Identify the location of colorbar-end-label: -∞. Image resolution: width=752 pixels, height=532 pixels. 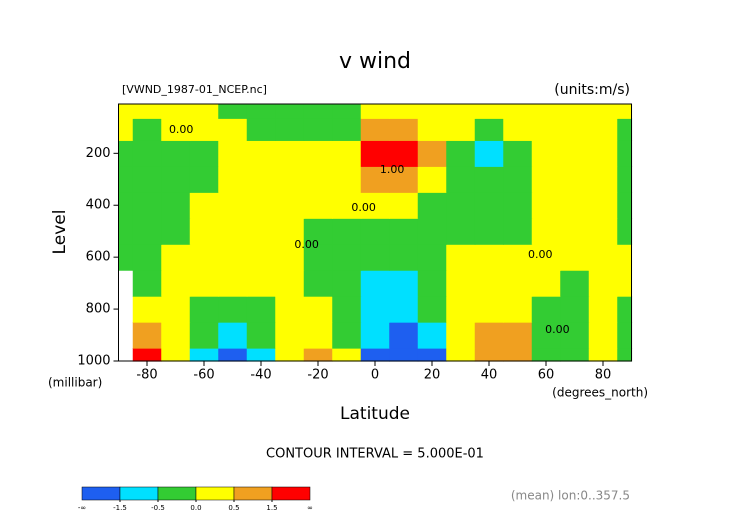
(82, 508).